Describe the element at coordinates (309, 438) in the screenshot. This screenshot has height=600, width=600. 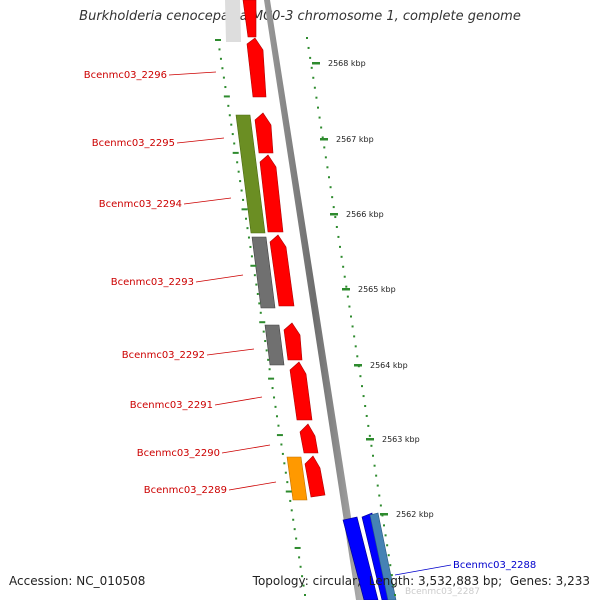
I see `gene-2290-arrow` at that location.